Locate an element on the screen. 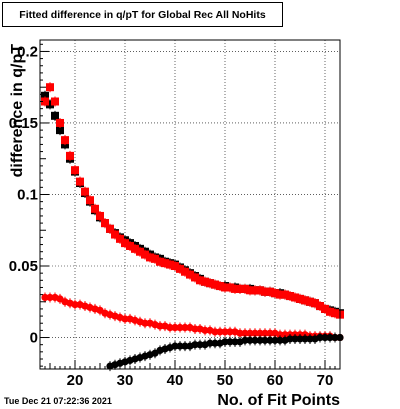 This screenshot has height=409, width=400. y-tick-label-1: 0.05 is located at coordinates (23, 266).